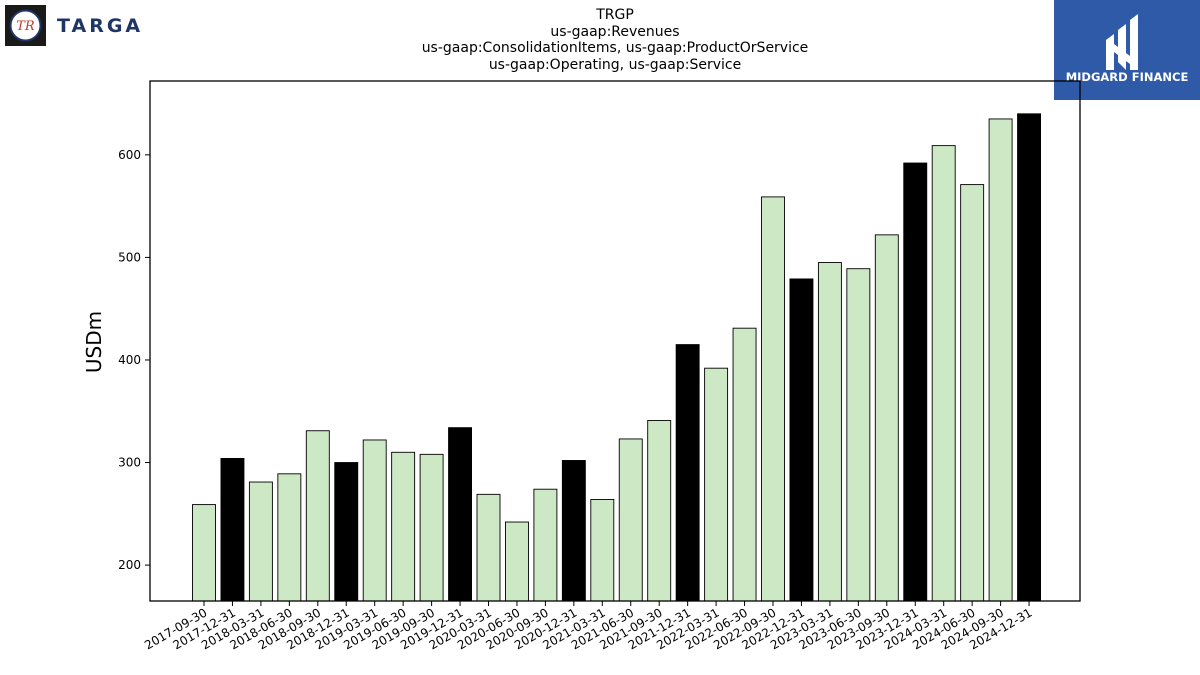 This screenshot has width=1200, height=675. Describe the element at coordinates (615, 15) in the screenshot. I see `chart-title: TRGP` at that location.